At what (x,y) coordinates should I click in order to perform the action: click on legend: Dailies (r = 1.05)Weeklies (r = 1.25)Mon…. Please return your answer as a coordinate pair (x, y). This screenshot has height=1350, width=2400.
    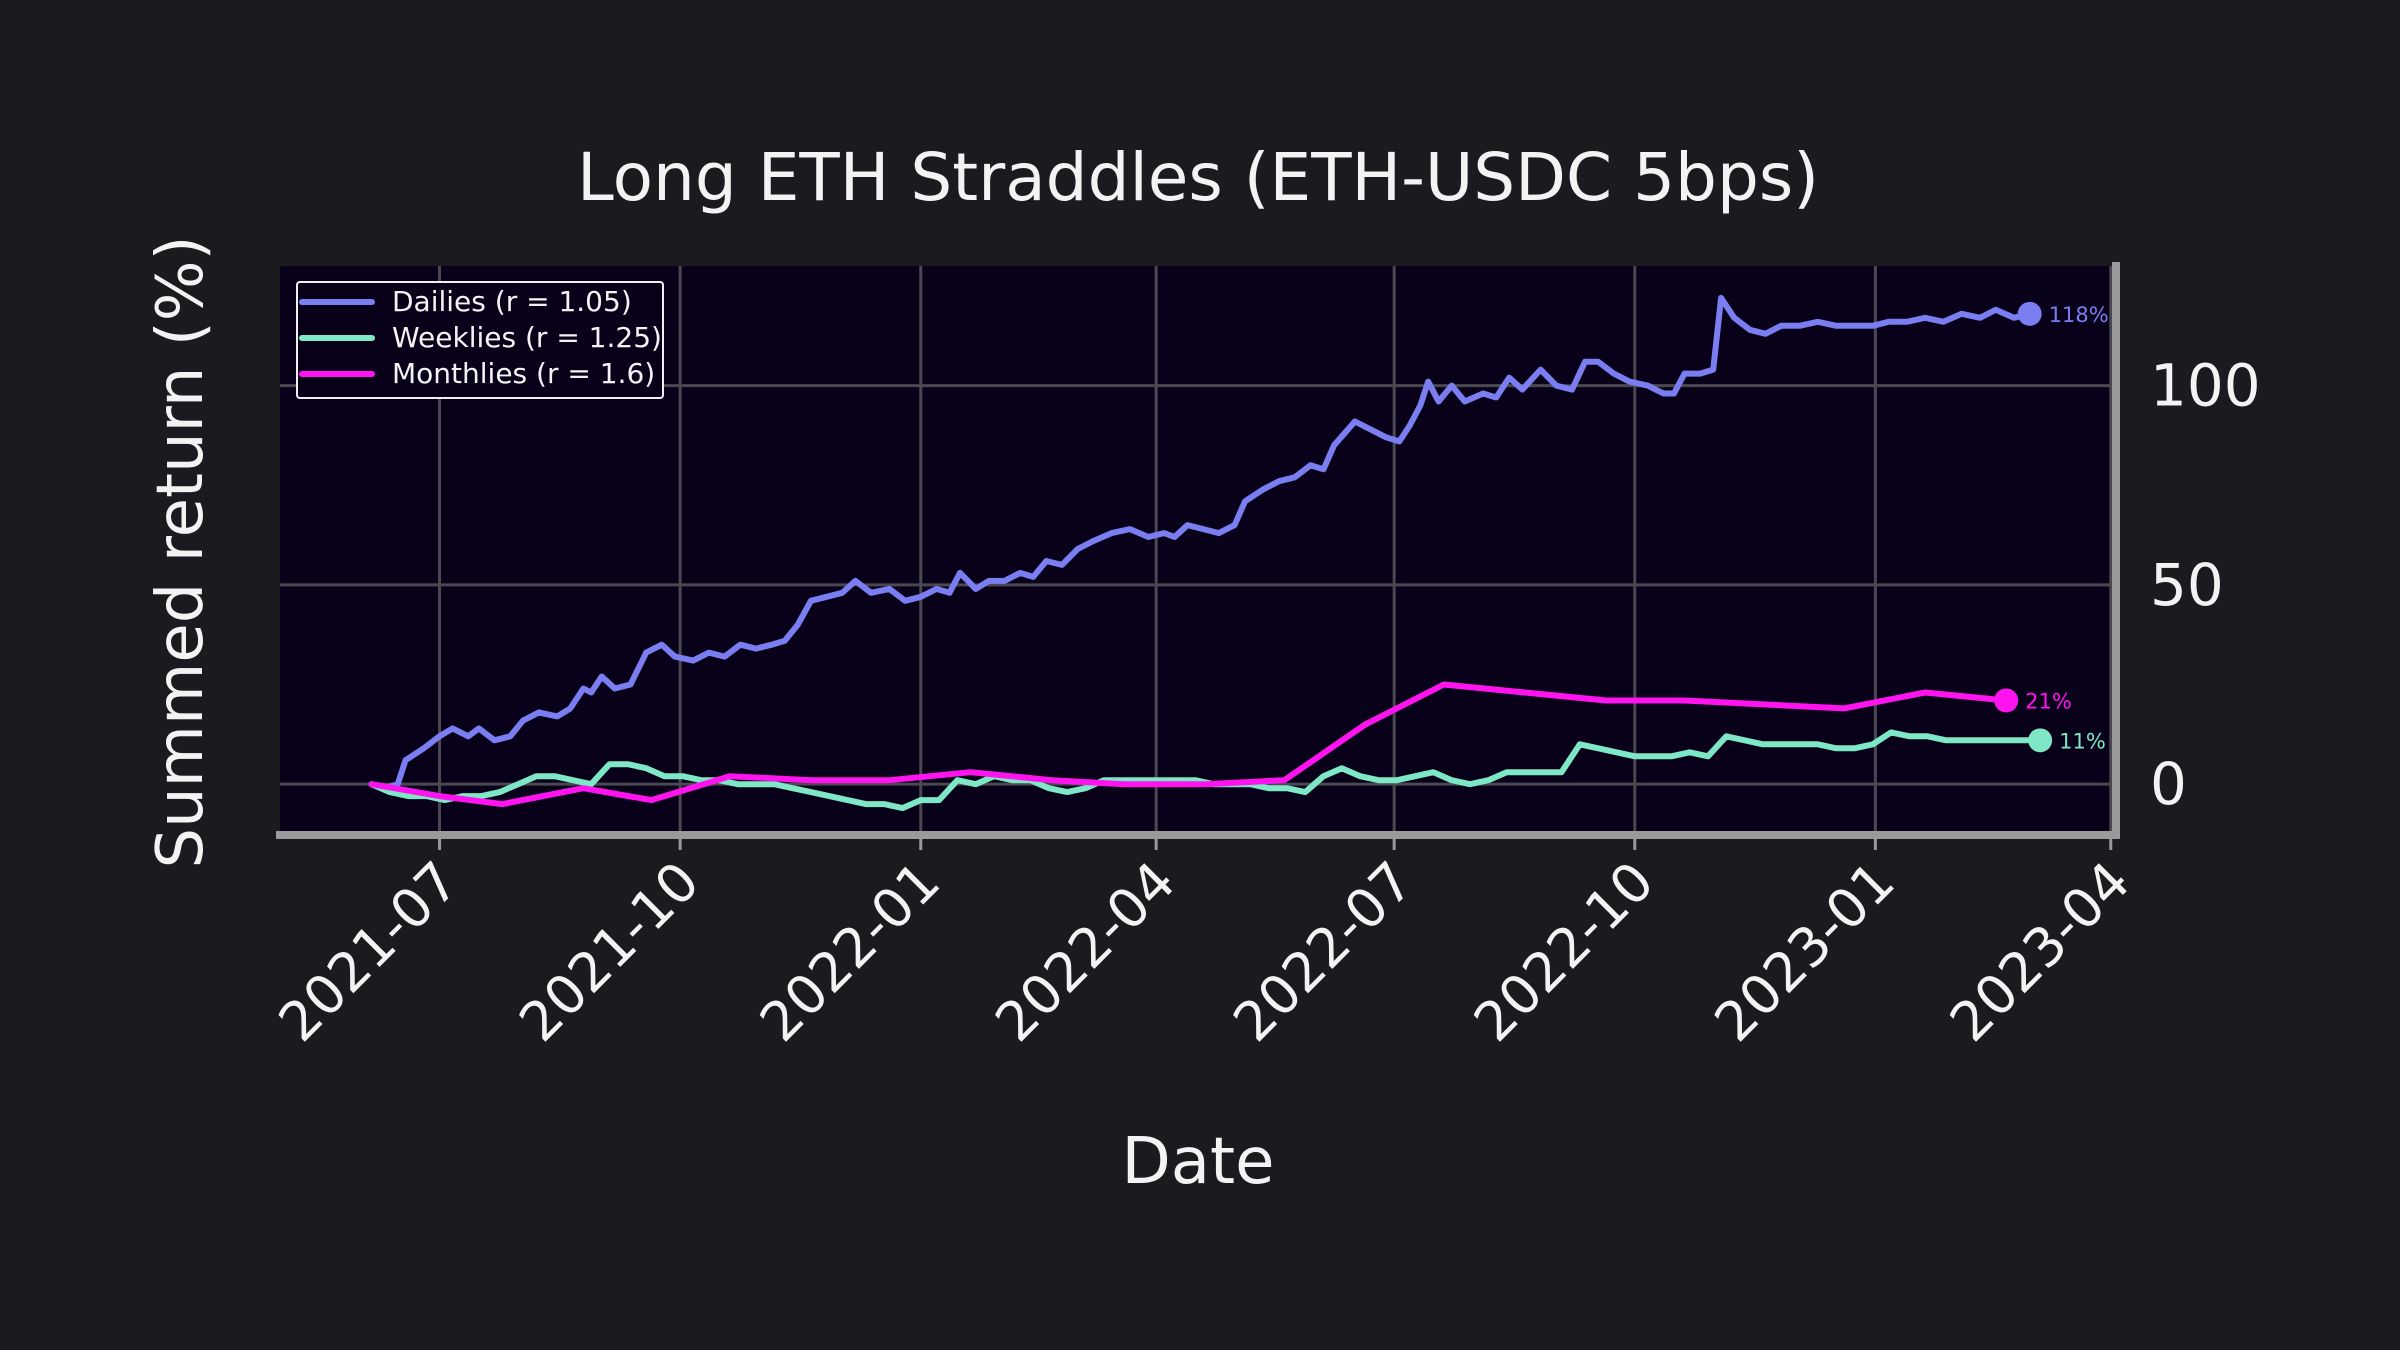
    Looking at the image, I should click on (480, 340).